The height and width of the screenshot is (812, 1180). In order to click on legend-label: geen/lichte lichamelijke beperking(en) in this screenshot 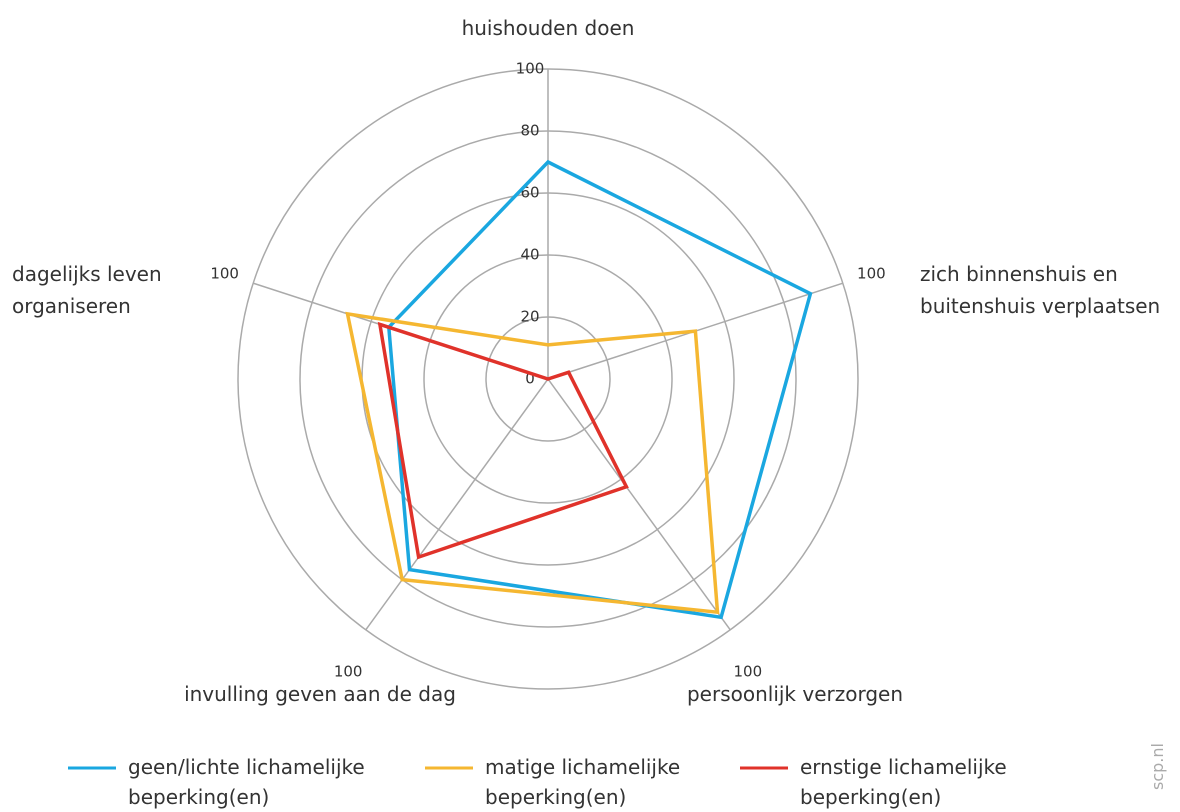, I will do `click(246, 782)`.